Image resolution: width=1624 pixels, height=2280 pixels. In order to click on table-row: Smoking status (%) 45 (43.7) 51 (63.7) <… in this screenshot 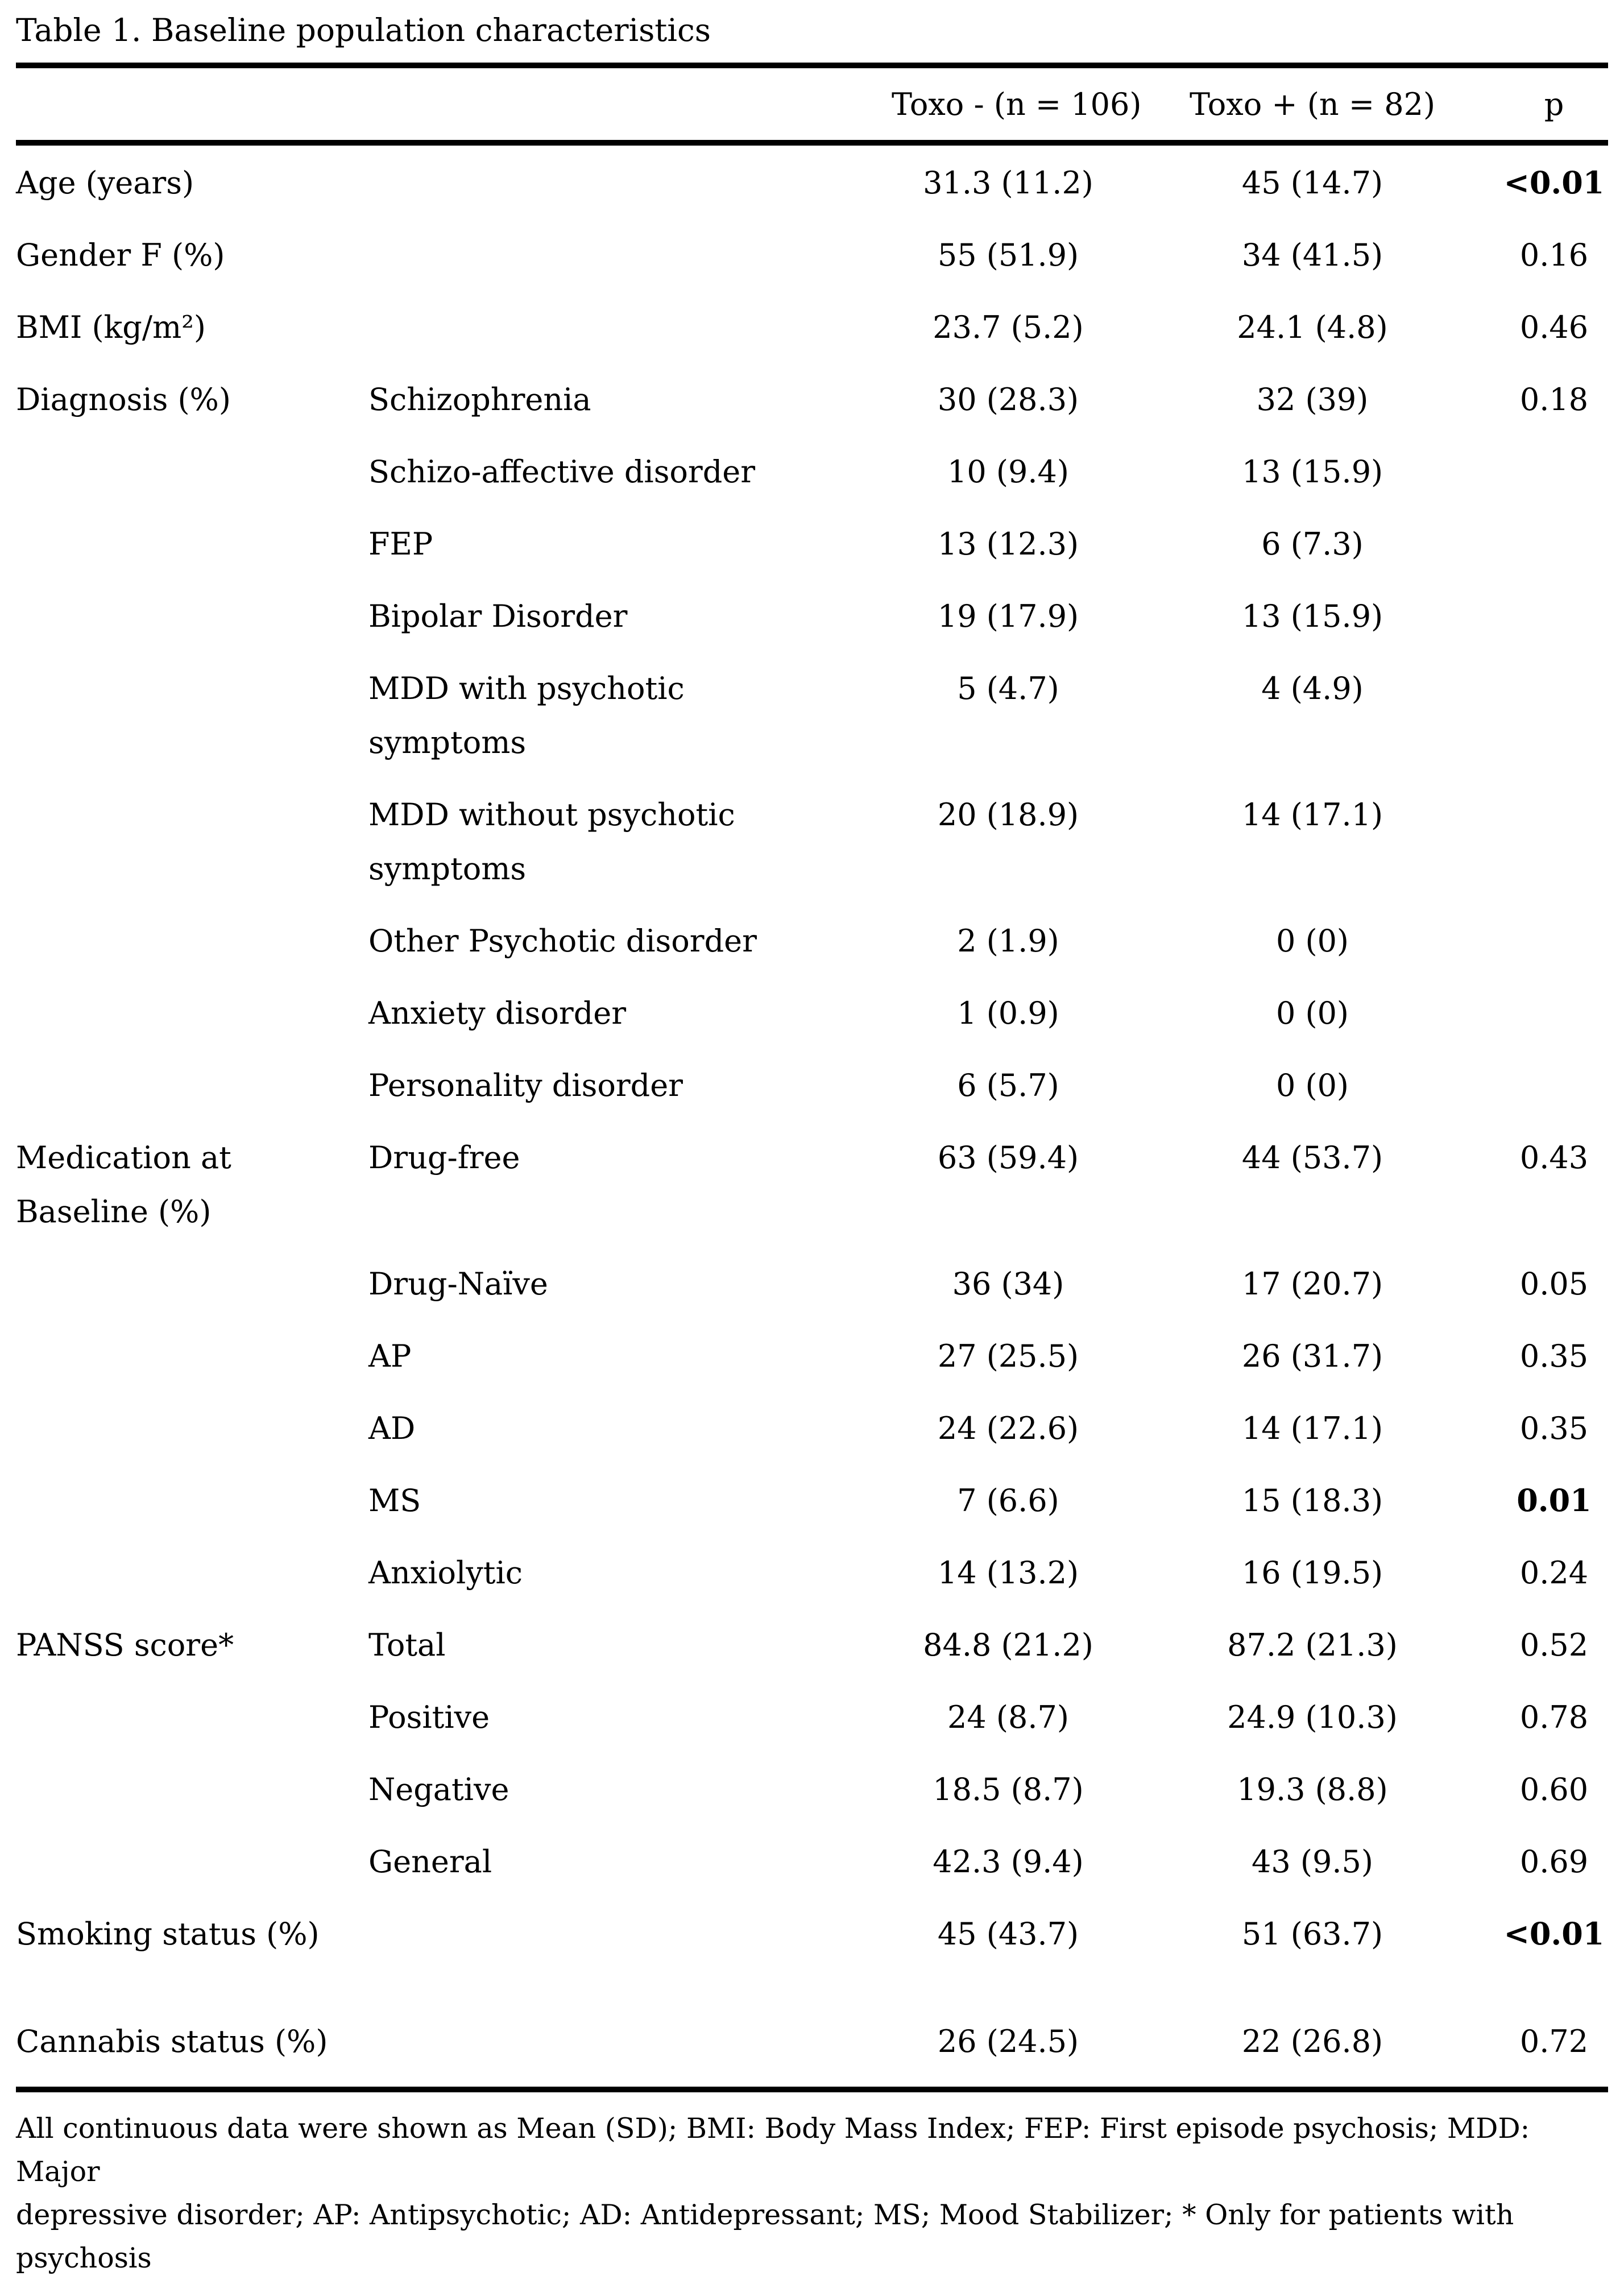, I will do `click(812, 1934)`.